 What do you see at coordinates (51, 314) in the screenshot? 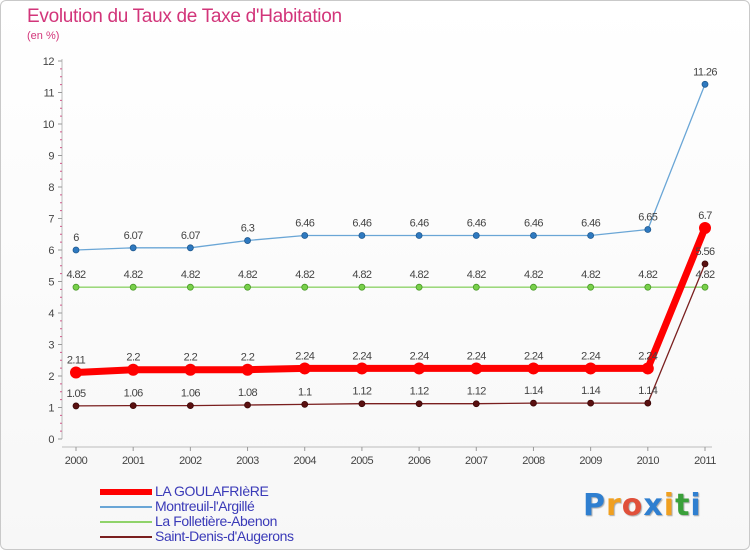
I see `y-tick-label: 4` at bounding box center [51, 314].